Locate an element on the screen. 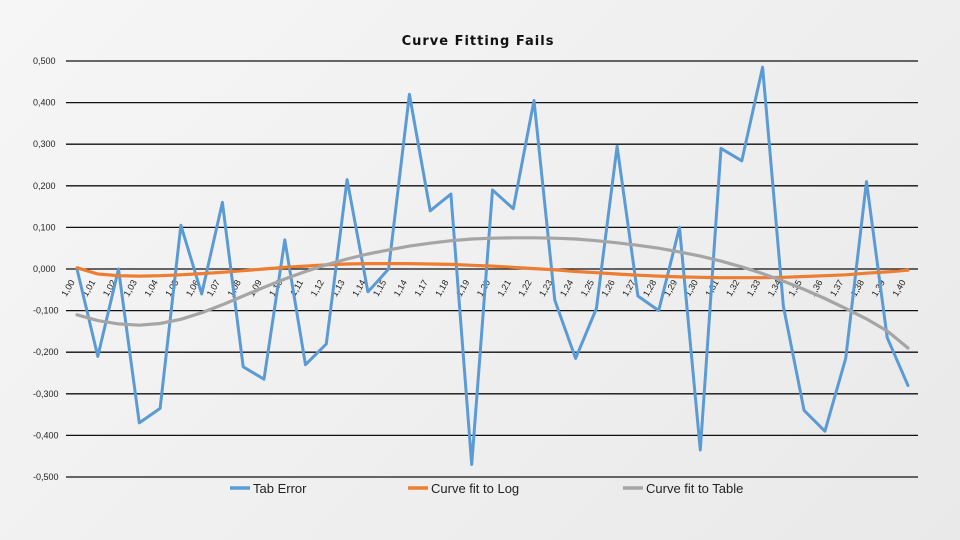  x-tick-label: 1,07 is located at coordinates (213, 288).